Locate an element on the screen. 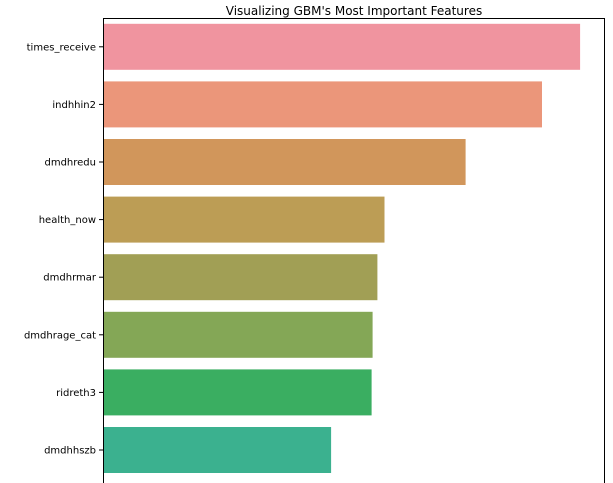 The width and height of the screenshot is (613, 483). y-tick-label: health_now is located at coordinates (67, 220).